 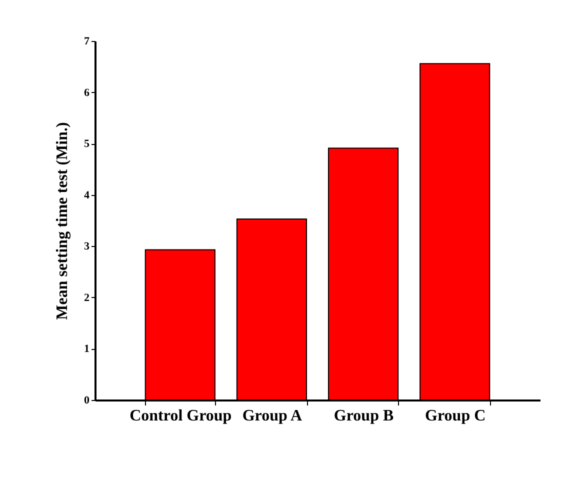 What do you see at coordinates (62, 221) in the screenshot?
I see `y-axis-title: Mean setting time test (Min.)` at bounding box center [62, 221].